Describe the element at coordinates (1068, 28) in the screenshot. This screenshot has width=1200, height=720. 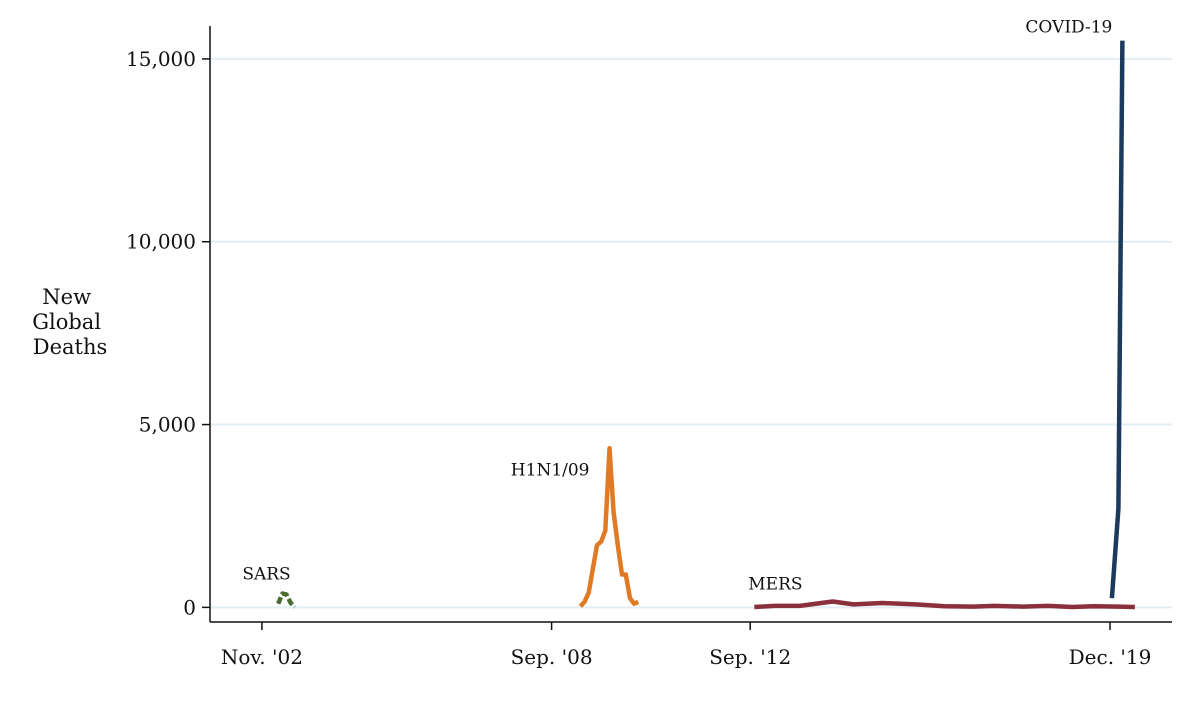
I see `series-label-covid-19: COVID-19` at that location.